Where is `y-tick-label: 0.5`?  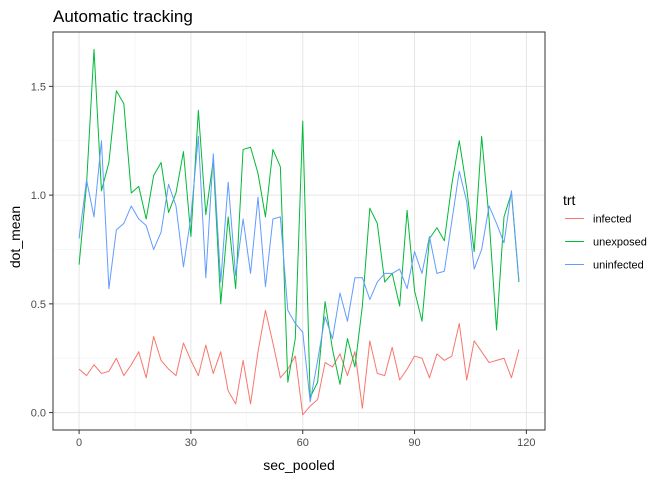
y-tick-label: 0.5 is located at coordinates (38, 305).